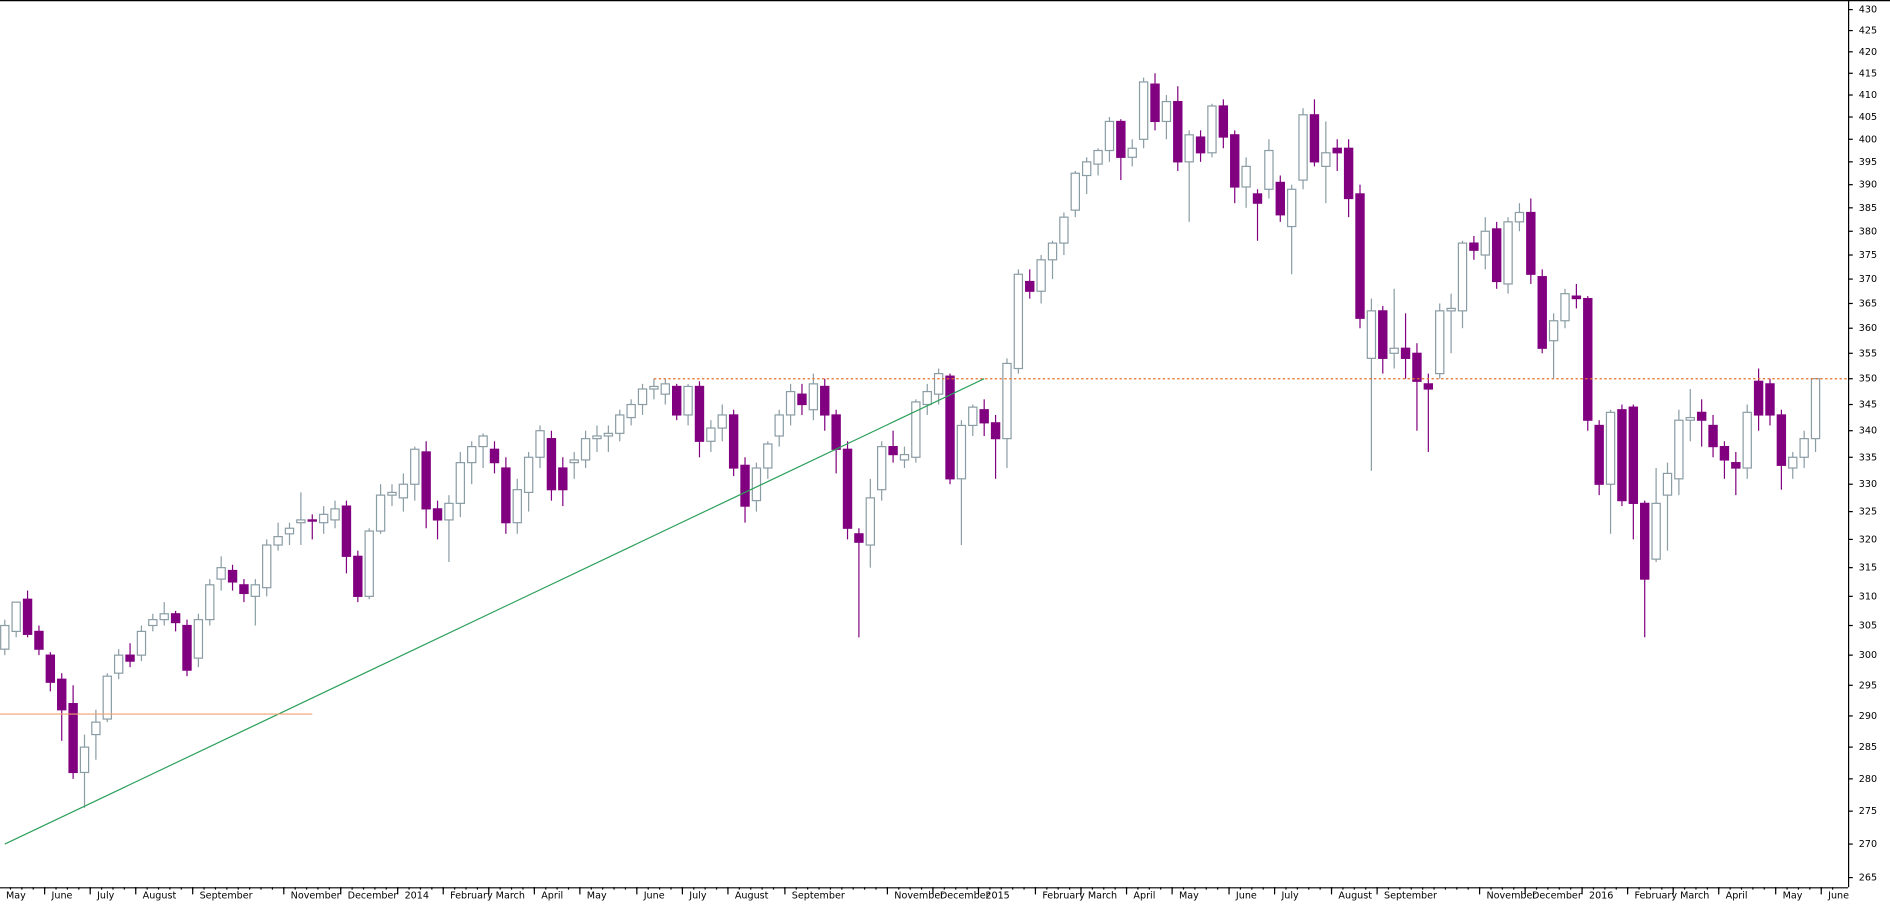 This screenshot has height=904, width=1890. What do you see at coordinates (1355, 896) in the screenshot?
I see `x-tick-label: August` at bounding box center [1355, 896].